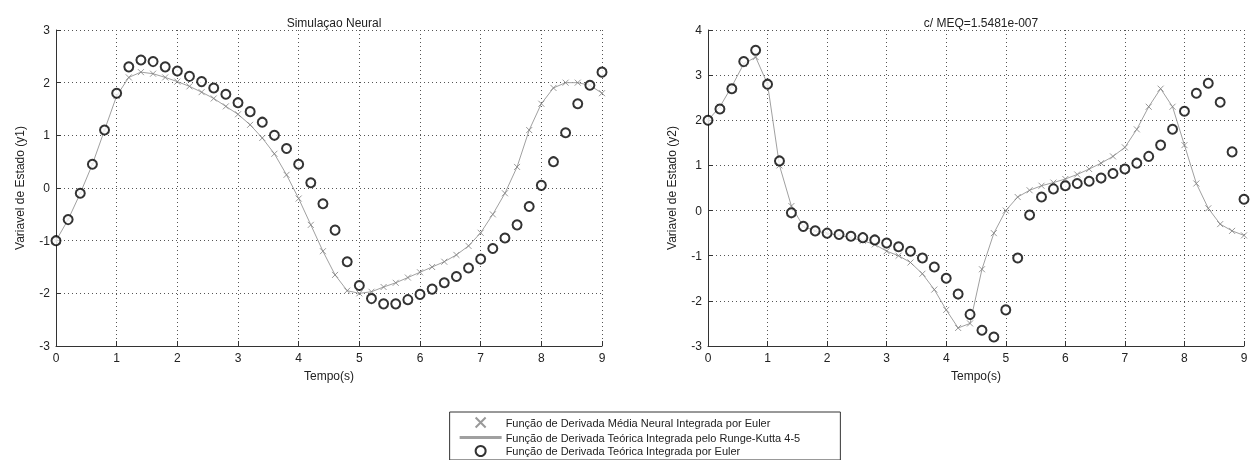 The height and width of the screenshot is (468, 1260). I want to click on legend-label: Função de Derivada Teórica Integrada pelo Runge-Kutta 4-5, so click(653, 437).